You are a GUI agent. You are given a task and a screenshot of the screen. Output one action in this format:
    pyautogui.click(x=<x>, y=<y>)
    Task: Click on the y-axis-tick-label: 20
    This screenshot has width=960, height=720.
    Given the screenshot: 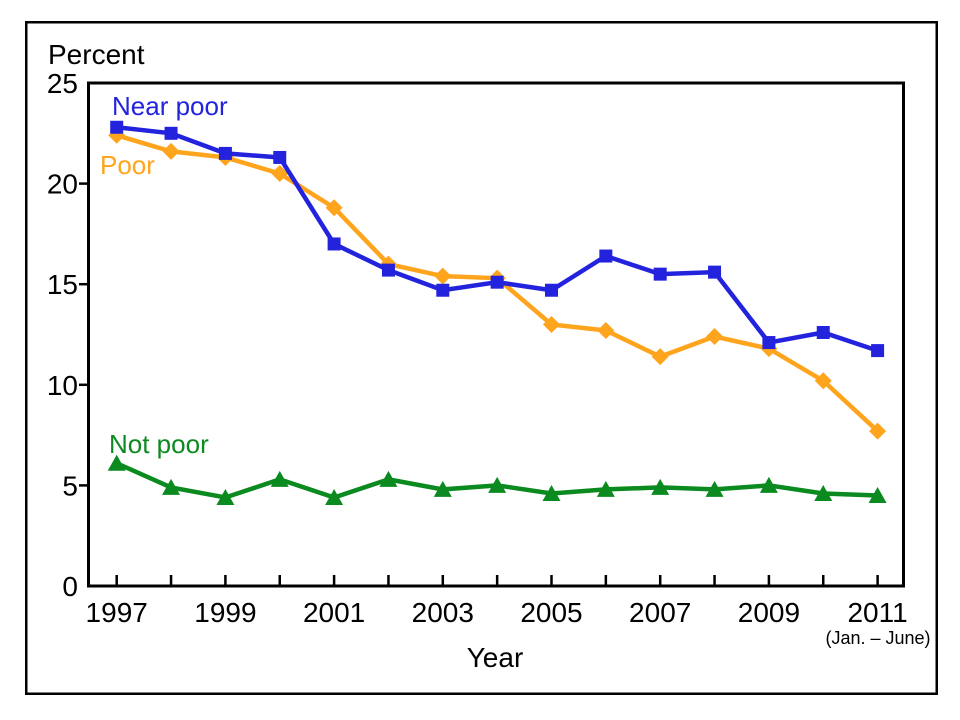 What is the action you would take?
    pyautogui.click(x=62, y=184)
    